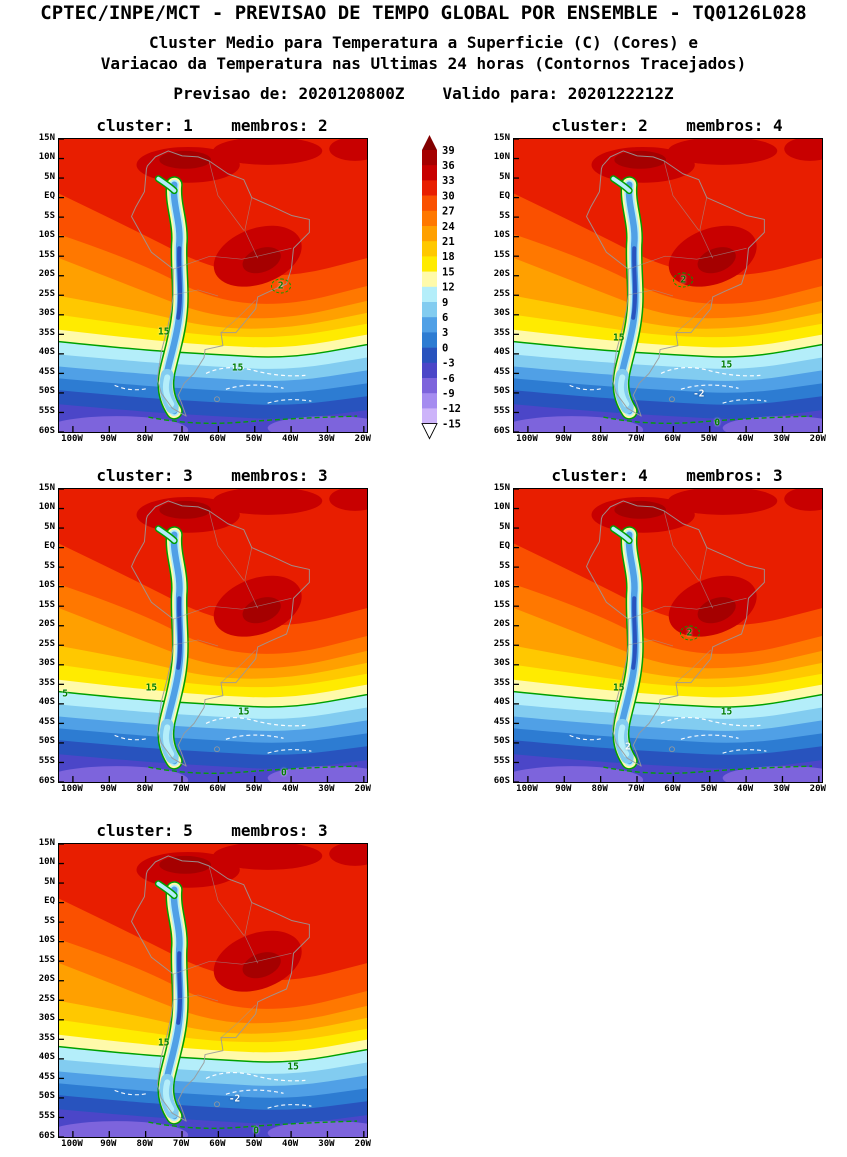  What do you see at coordinates (448, 288) in the screenshot?
I see `legend-value: 12` at bounding box center [448, 288].